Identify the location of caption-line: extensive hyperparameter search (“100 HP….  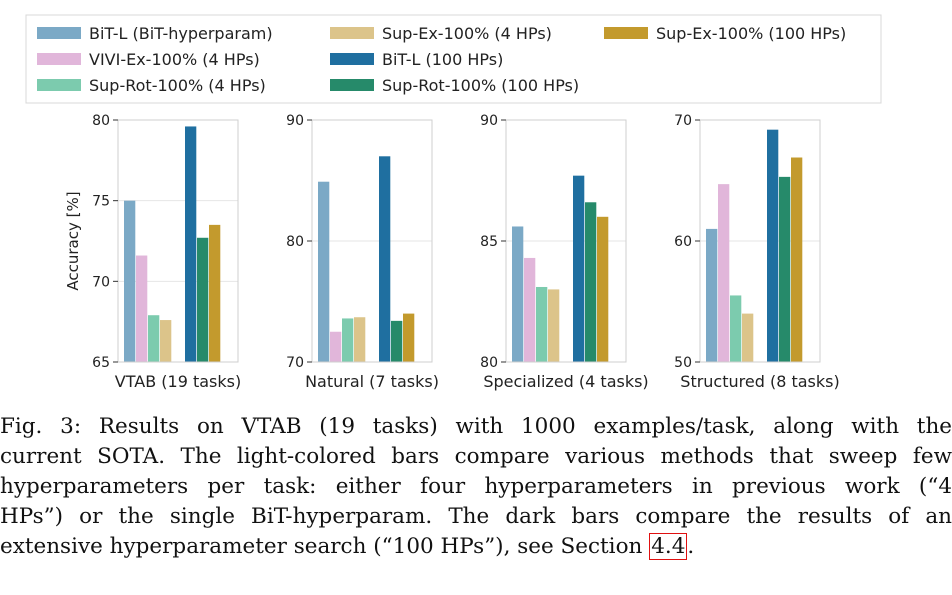
(347, 546).